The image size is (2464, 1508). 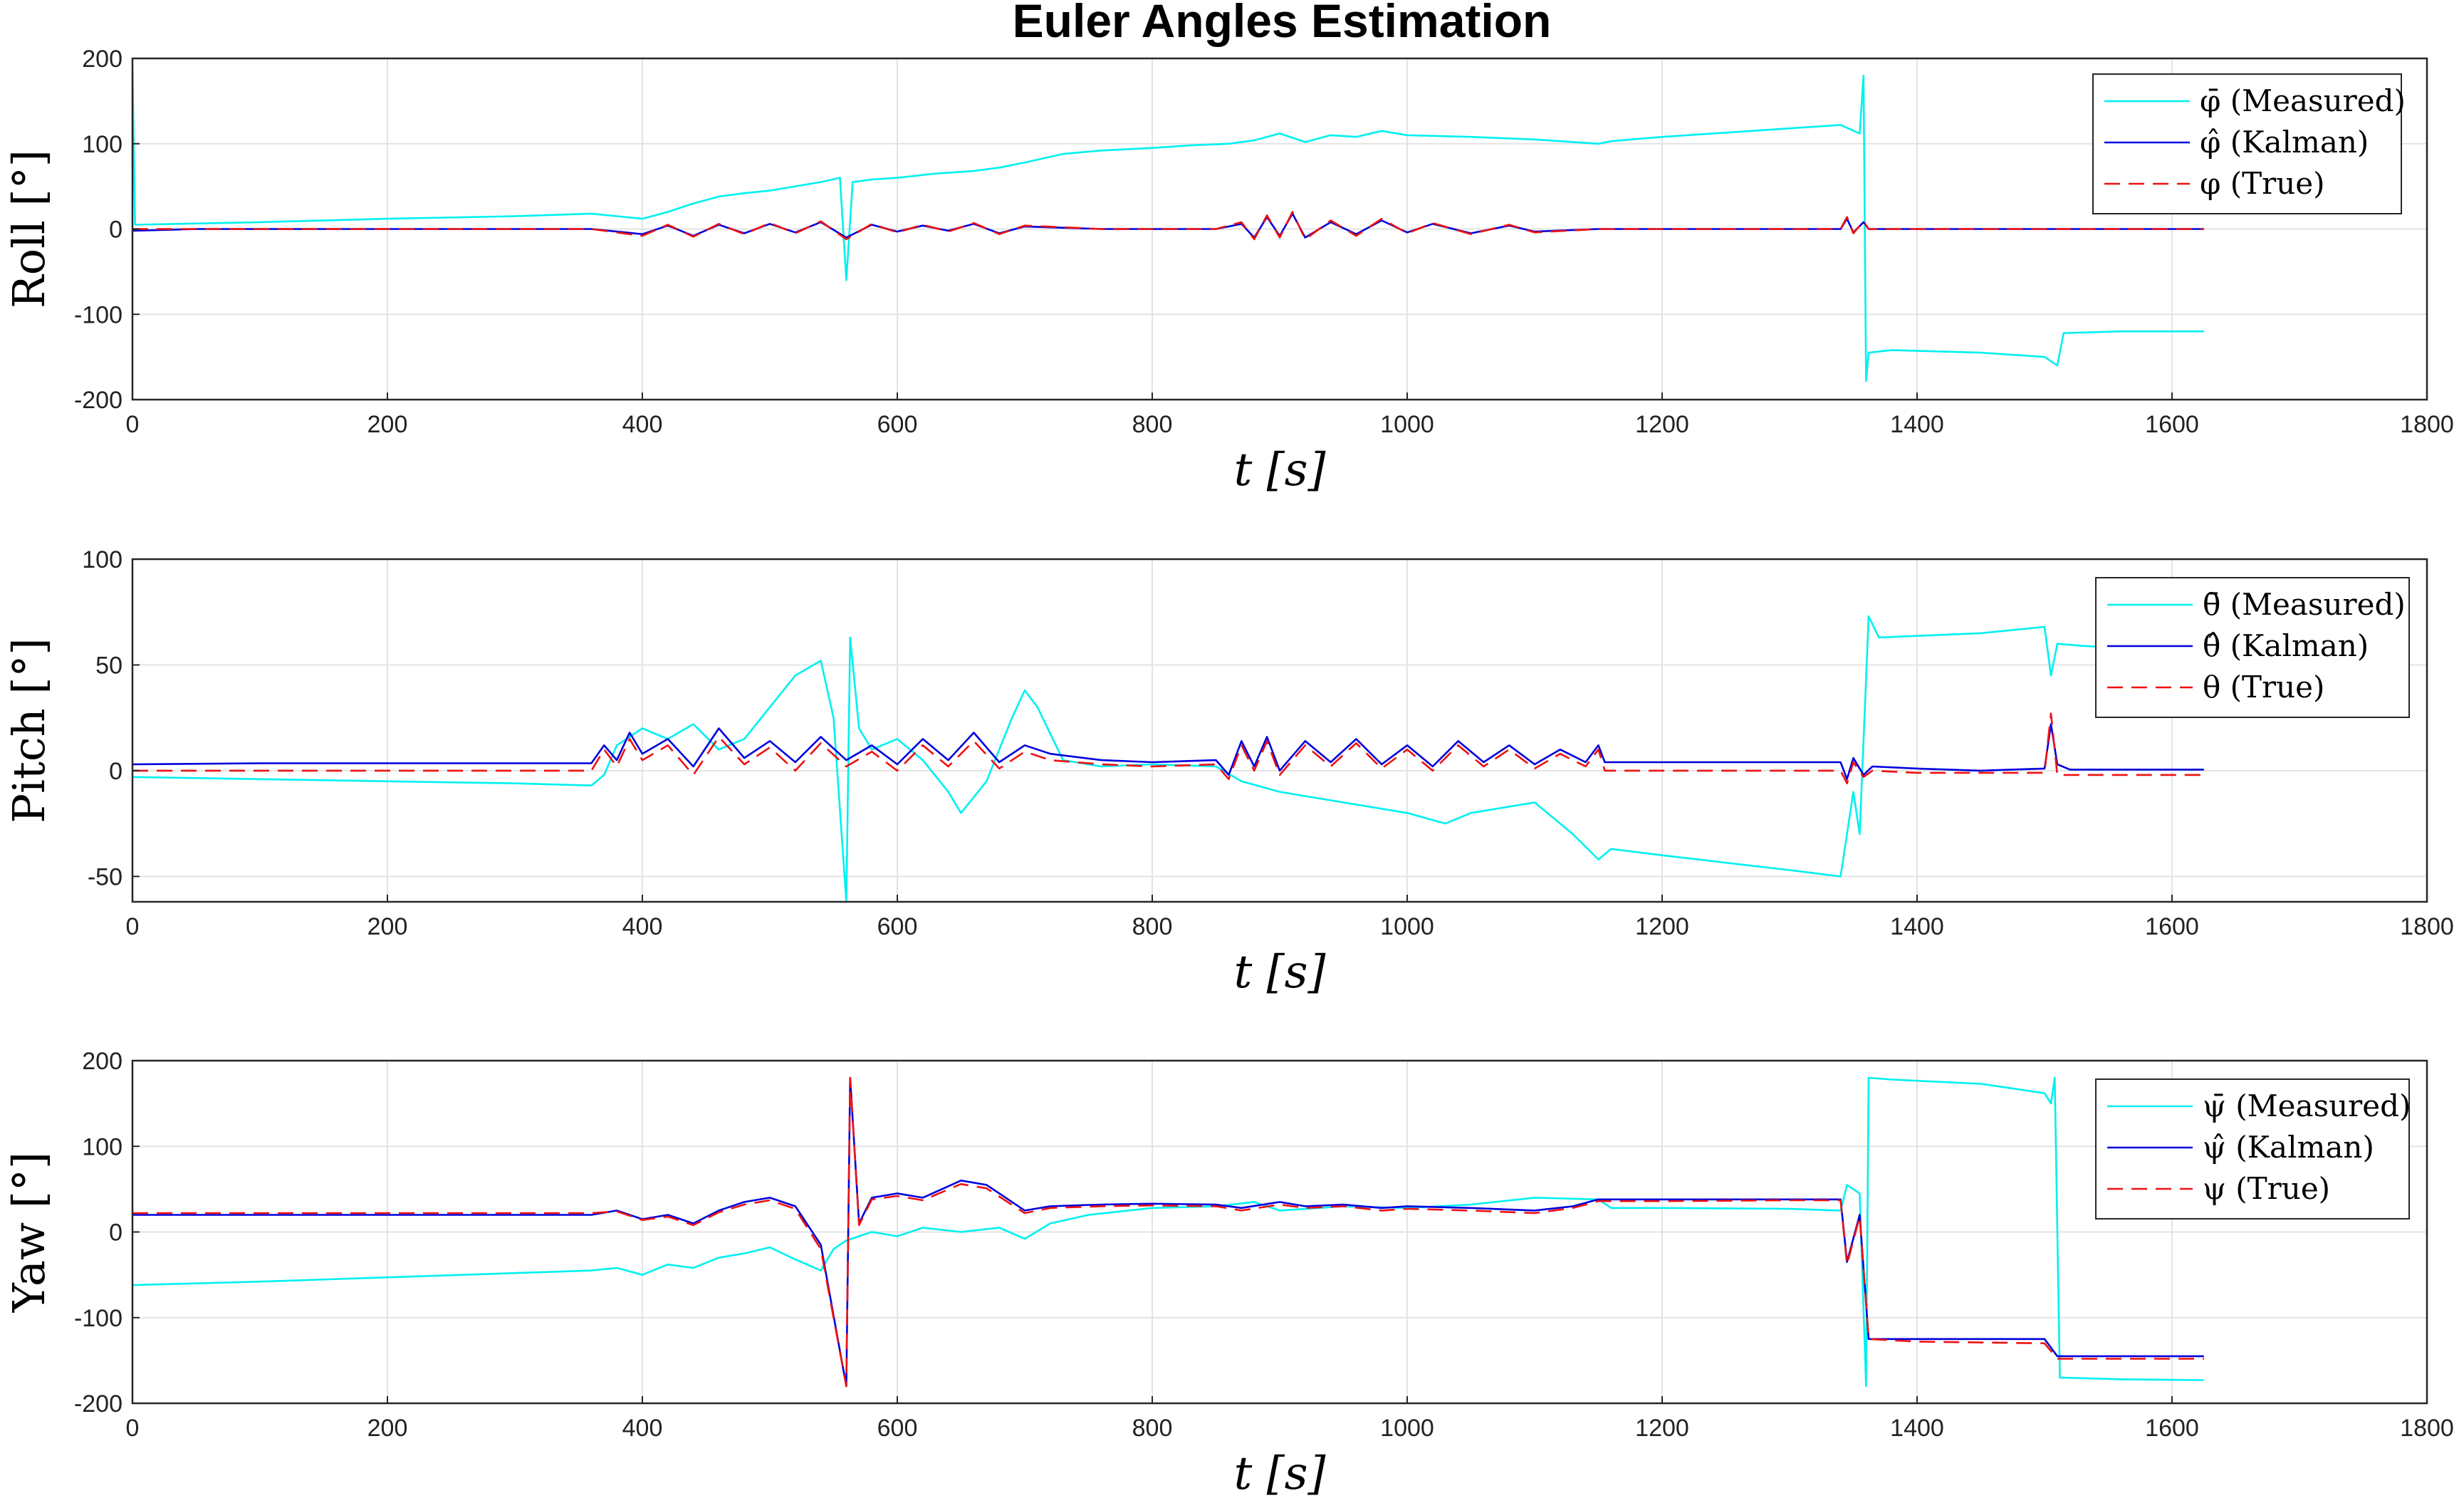 What do you see at coordinates (2304, 604) in the screenshot?
I see `legend-label-measured: θ̄ (Measured)` at bounding box center [2304, 604].